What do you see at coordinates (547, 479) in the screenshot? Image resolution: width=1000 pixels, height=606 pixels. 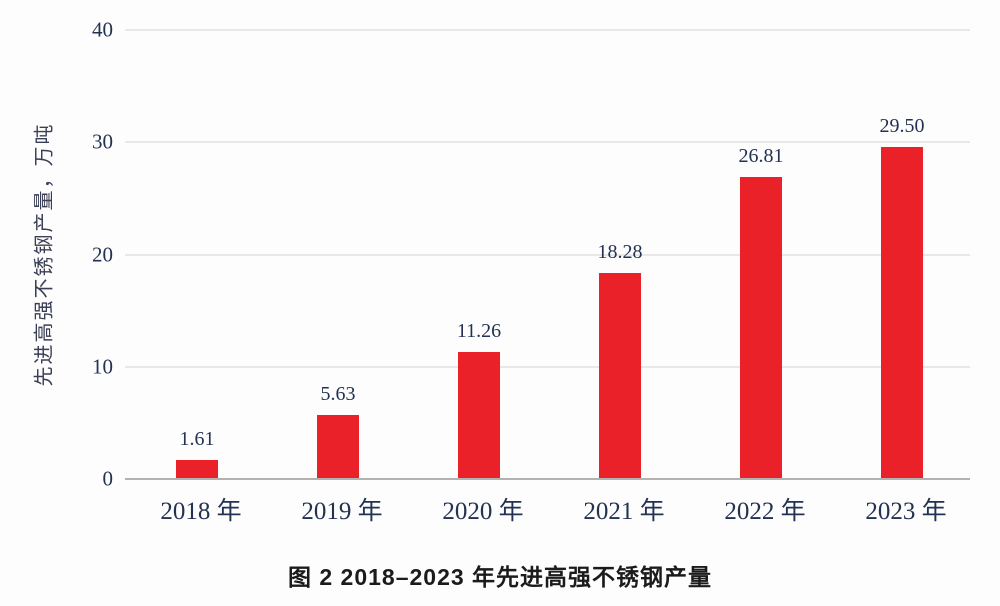 I see `x-axis-line` at bounding box center [547, 479].